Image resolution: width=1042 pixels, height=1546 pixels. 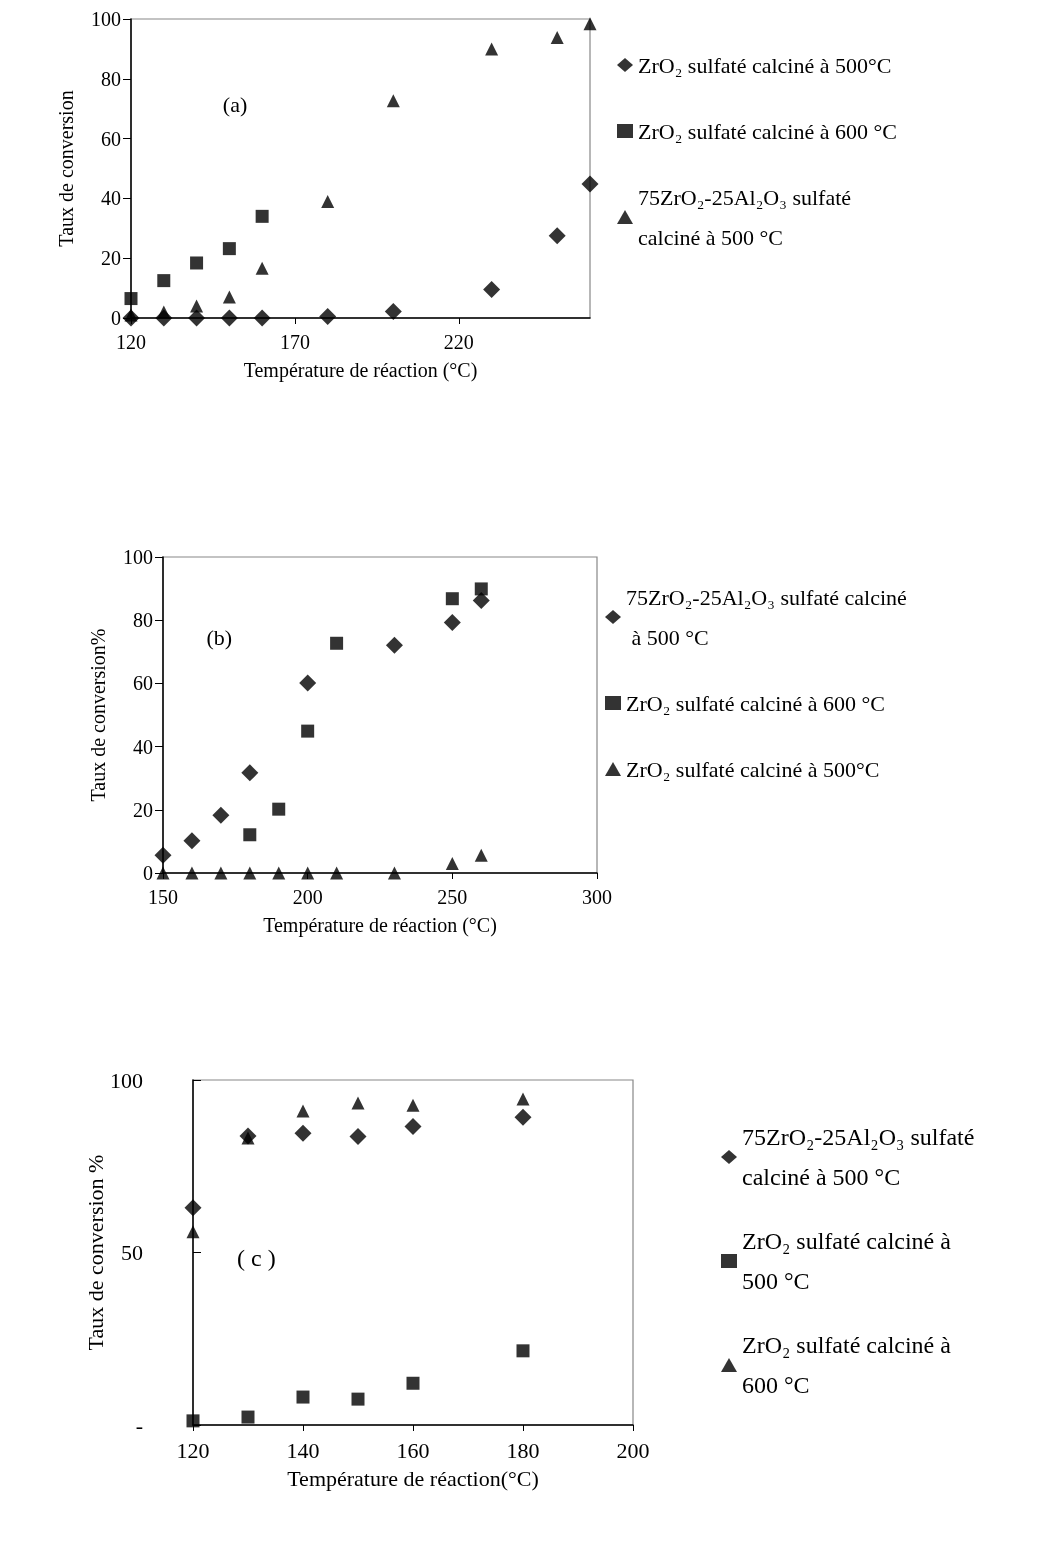 I want to click on y-axis-title: Taux de conversion %, so click(x=95, y=1252).